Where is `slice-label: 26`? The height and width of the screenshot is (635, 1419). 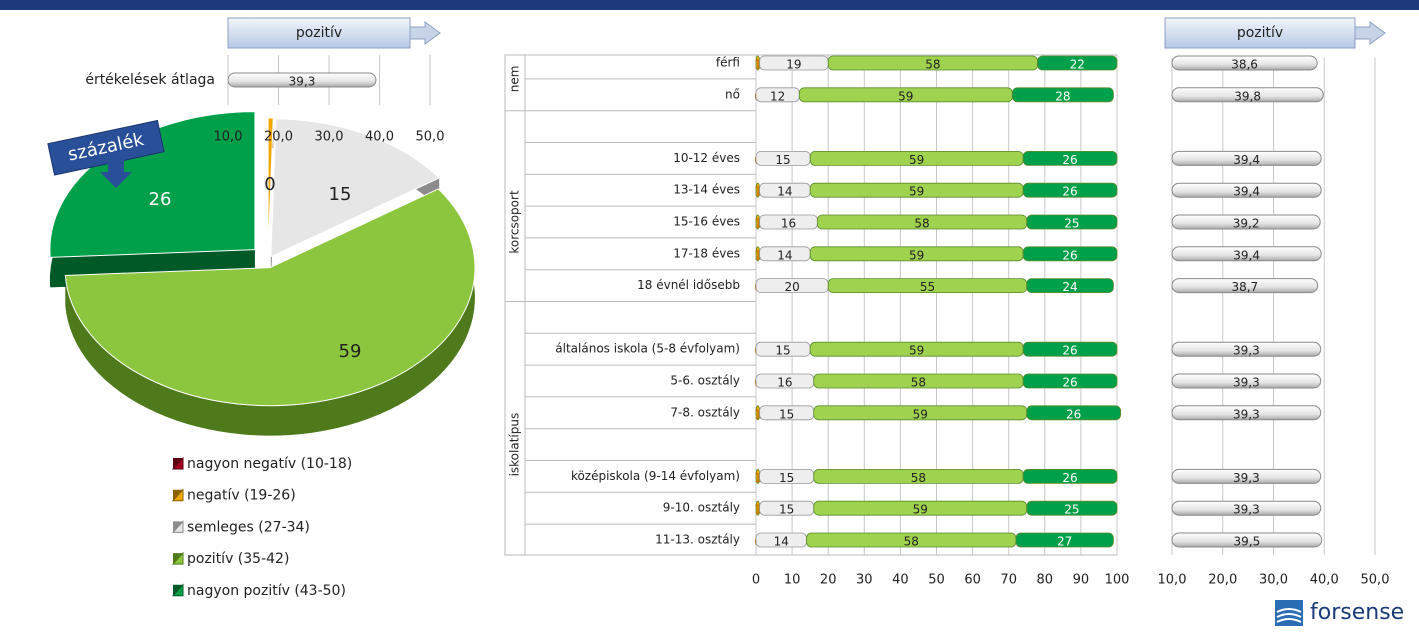 slice-label: 26 is located at coordinates (160, 199).